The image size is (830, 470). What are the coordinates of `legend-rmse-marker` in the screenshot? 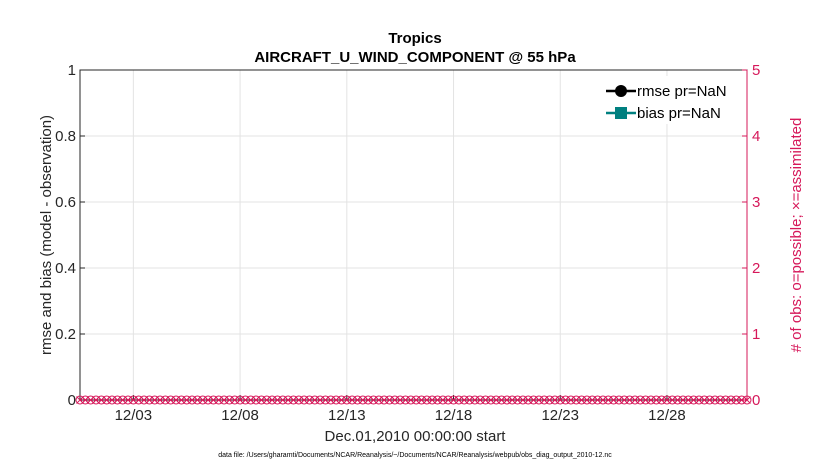 It's located at (621, 91).